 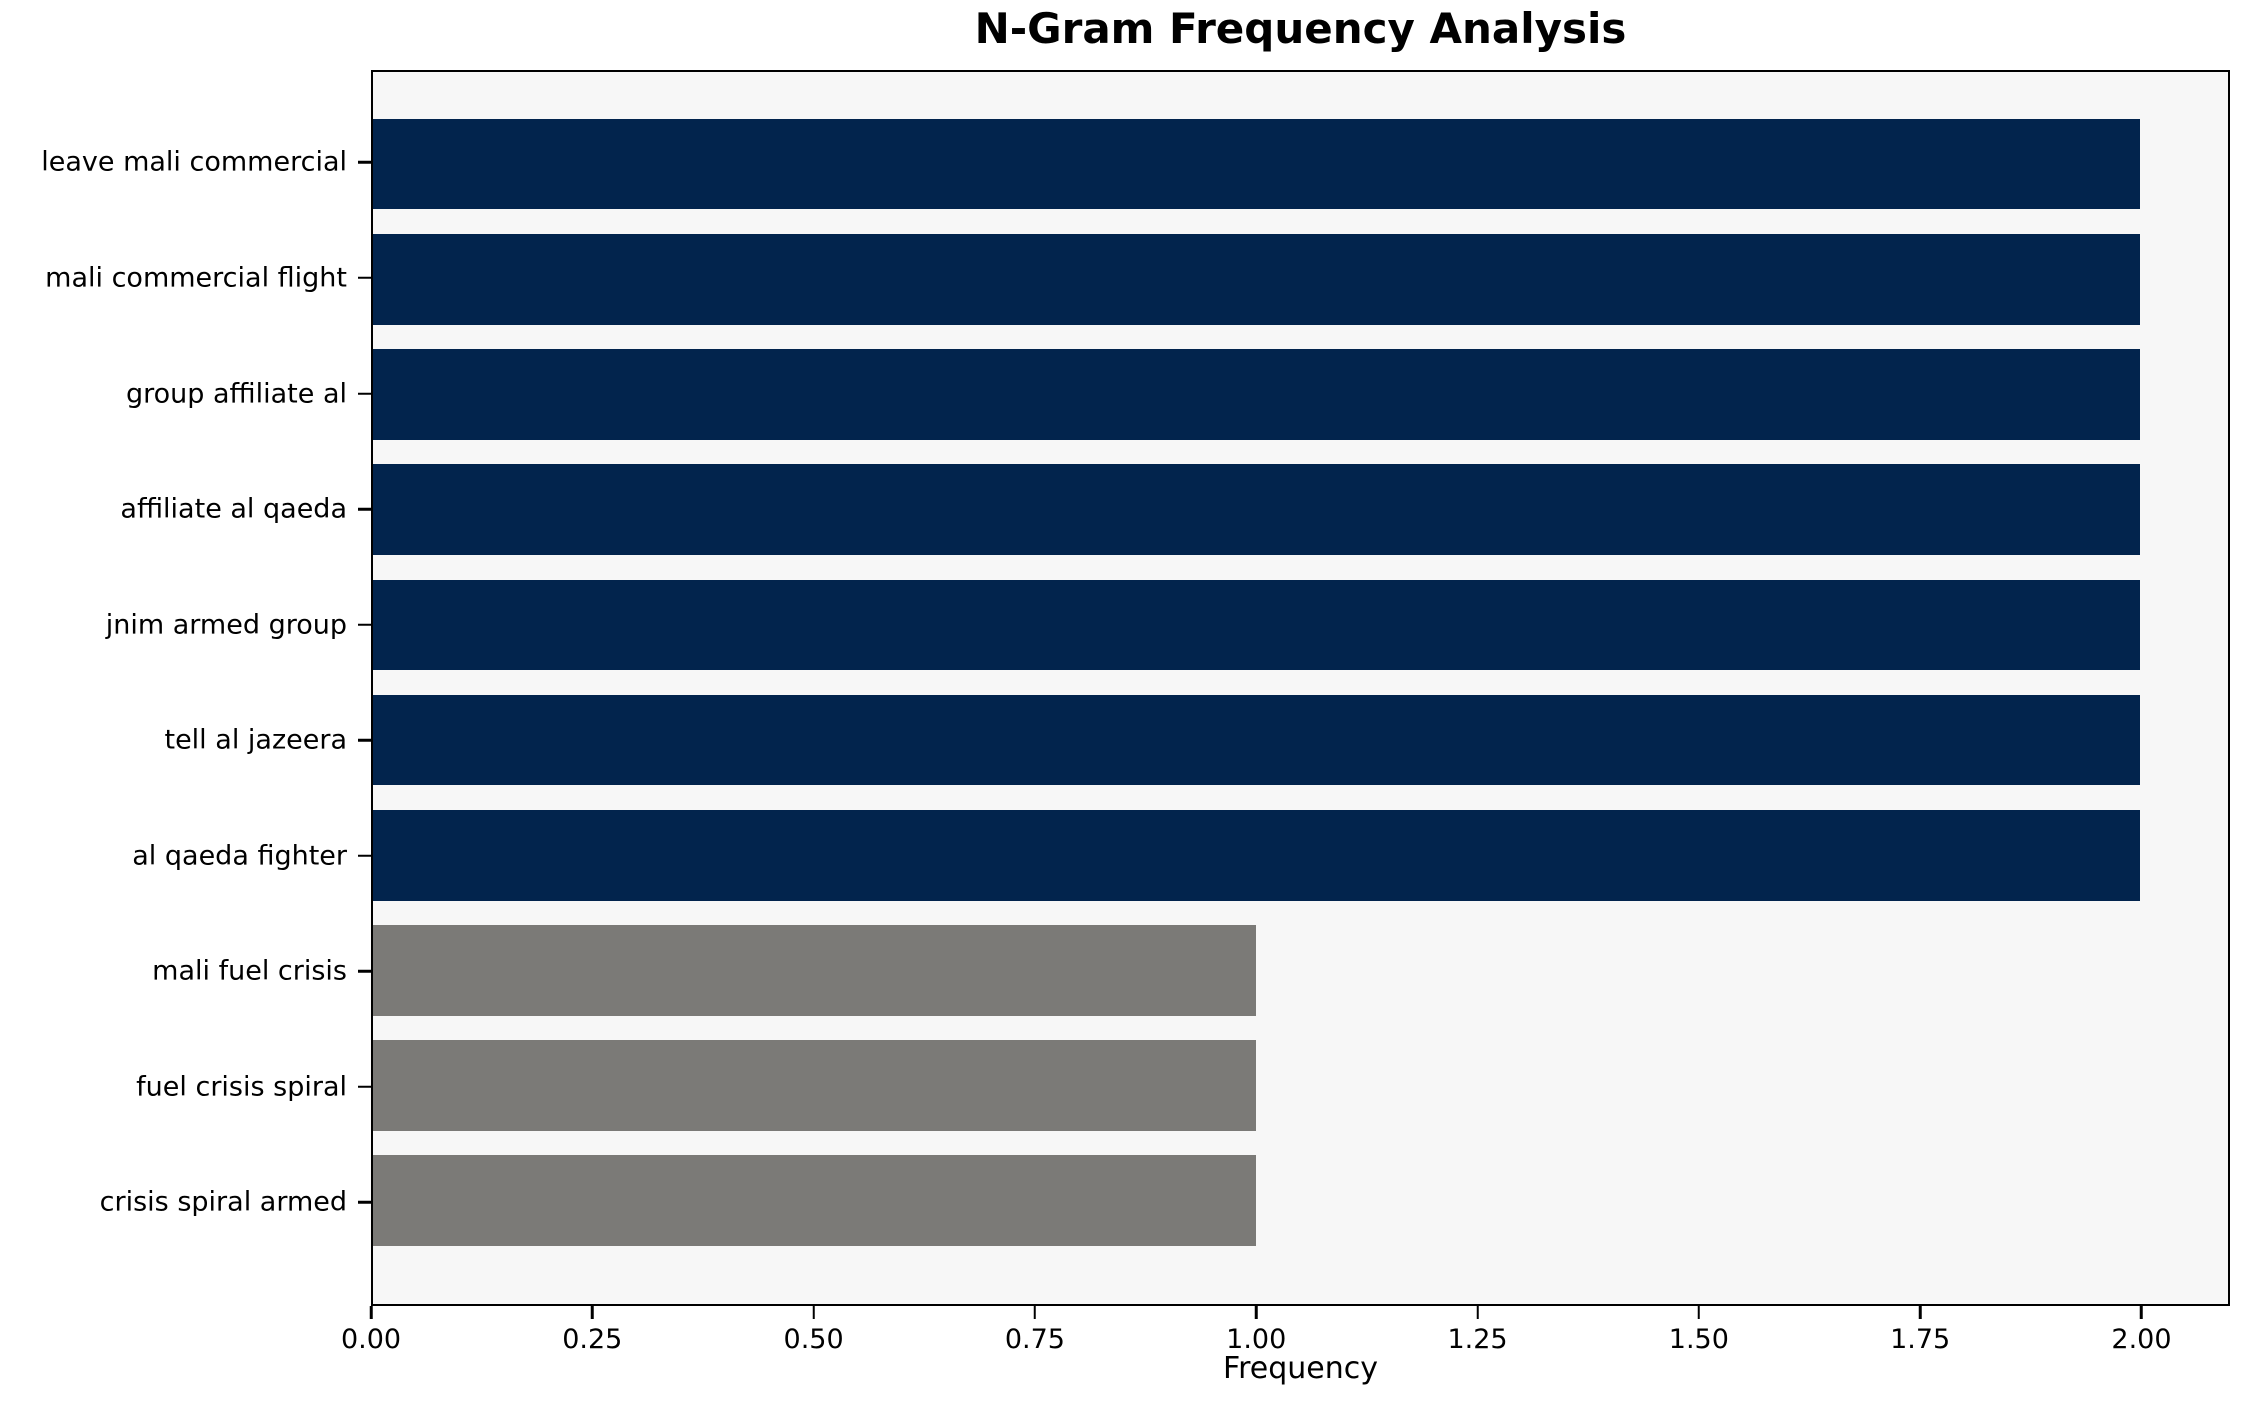 I want to click on x-axis-label: Frequency, so click(x=1300, y=1368).